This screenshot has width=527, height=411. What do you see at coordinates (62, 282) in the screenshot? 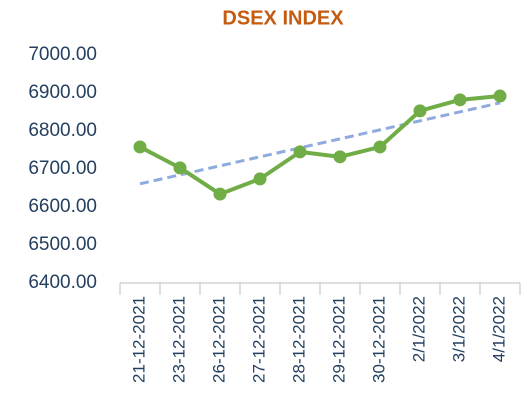
I see `y-tick-label: 6400.00` at bounding box center [62, 282].